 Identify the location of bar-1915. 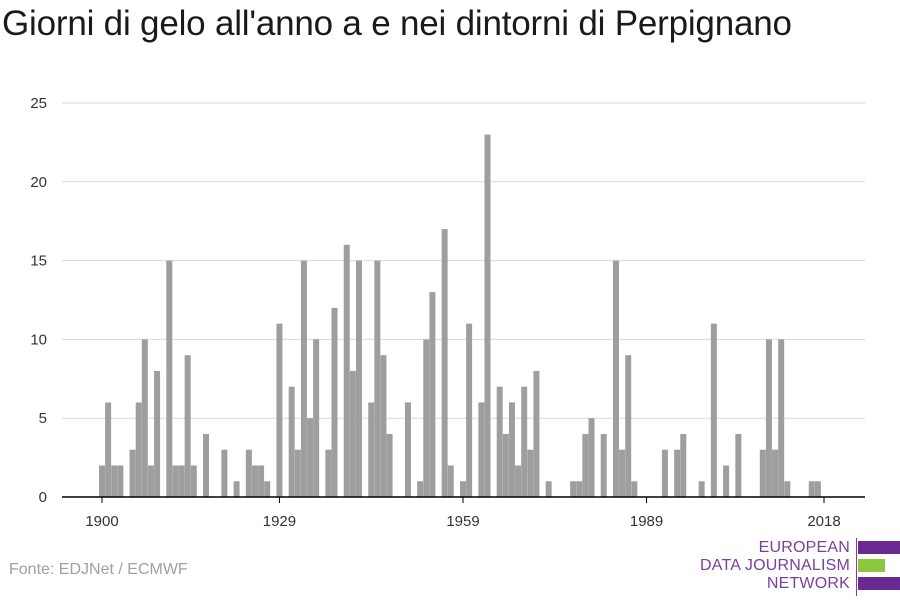
(193, 481).